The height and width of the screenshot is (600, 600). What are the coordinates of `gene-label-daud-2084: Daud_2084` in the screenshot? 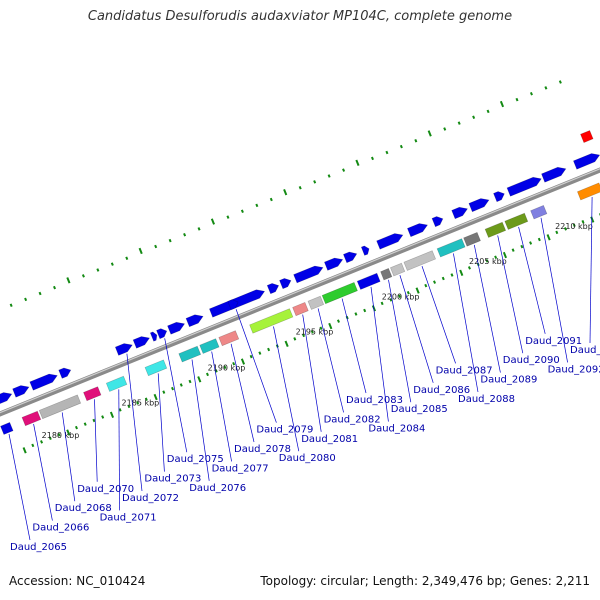 It's located at (396, 429).